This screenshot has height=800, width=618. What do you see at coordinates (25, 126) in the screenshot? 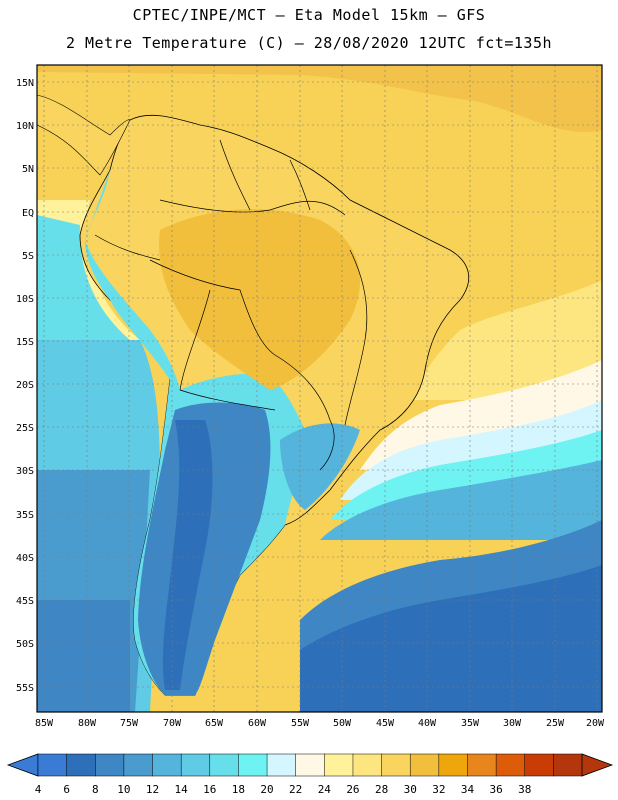
I see `lat-label: 10N` at bounding box center [25, 126].